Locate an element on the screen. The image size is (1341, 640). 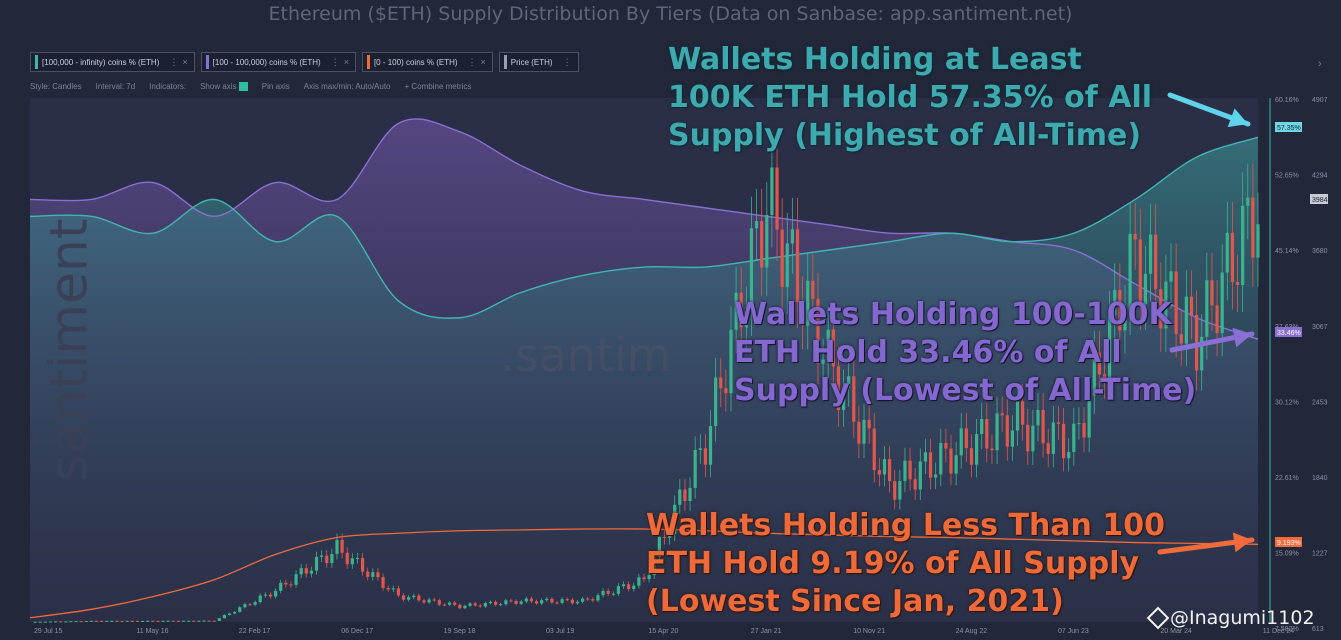
interval-dropdown: Interval: 7d is located at coordinates (115, 86).